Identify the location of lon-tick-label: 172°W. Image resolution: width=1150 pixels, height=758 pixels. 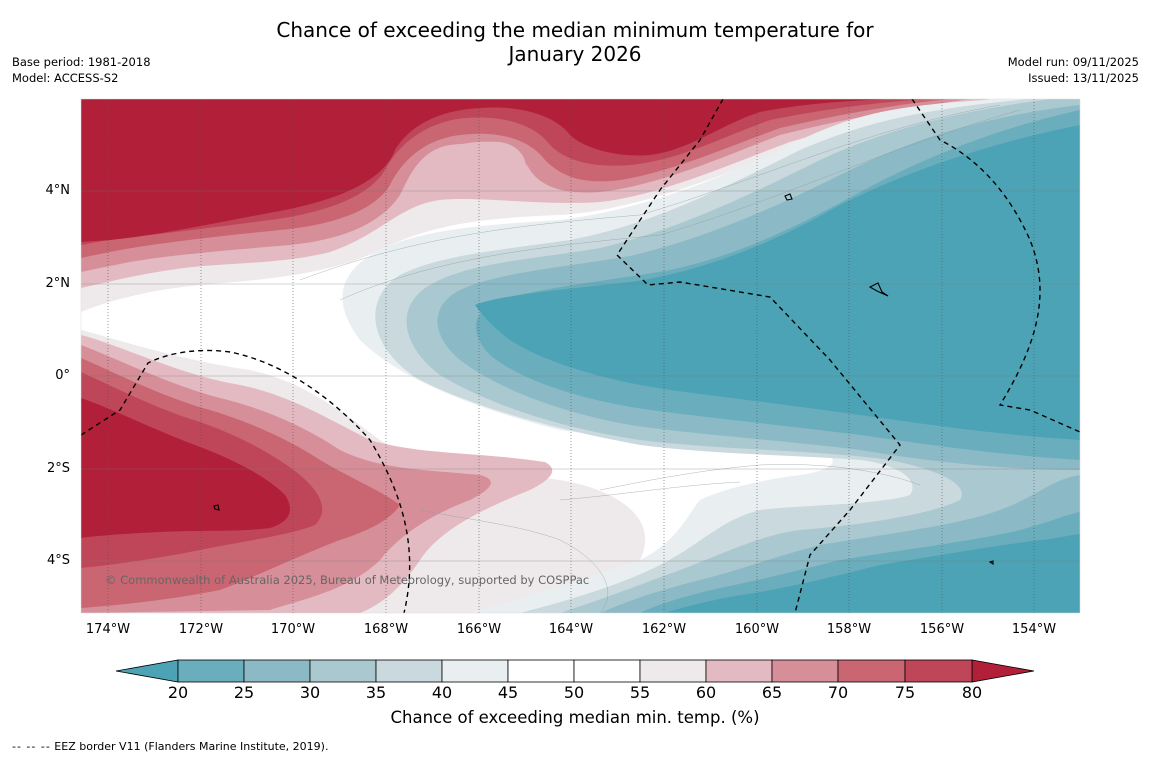
(201, 629).